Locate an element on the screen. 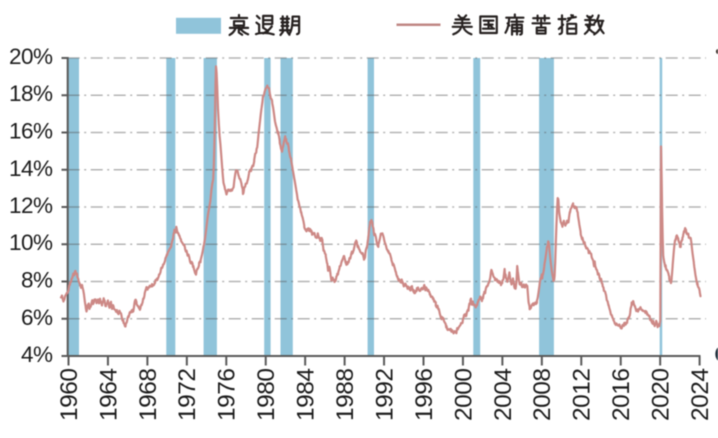 The image size is (718, 438). svg-text: 16% is located at coordinates (31, 131).